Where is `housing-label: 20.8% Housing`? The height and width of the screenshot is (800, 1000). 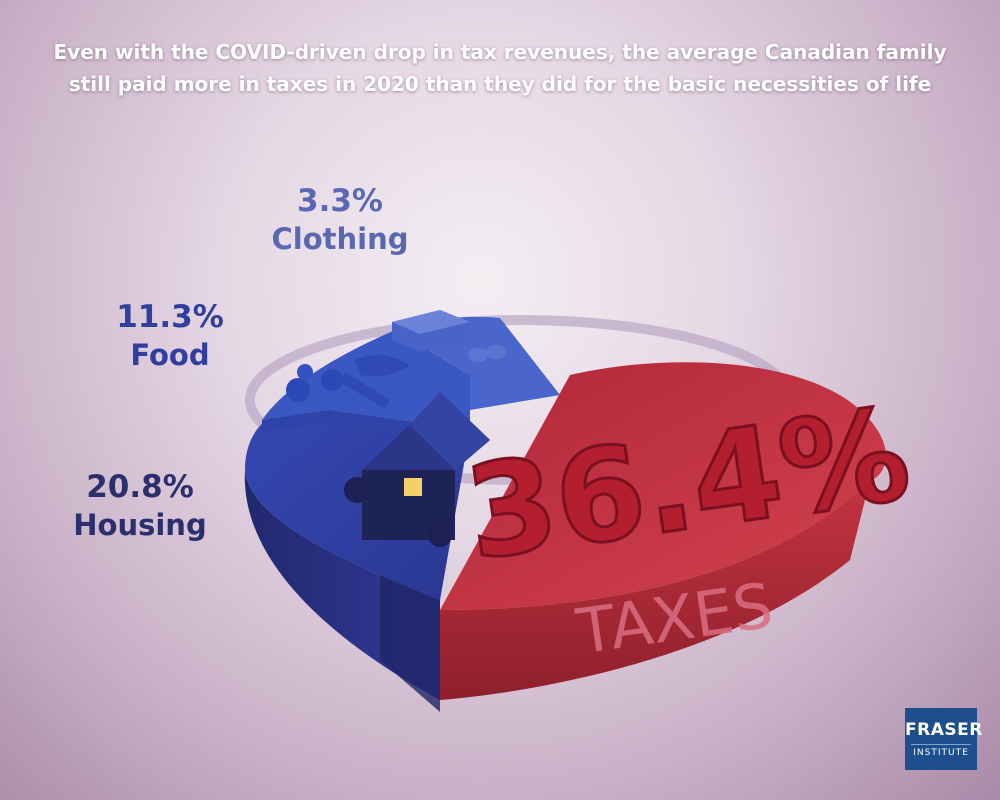 housing-label: 20.8% Housing is located at coordinates (140, 505).